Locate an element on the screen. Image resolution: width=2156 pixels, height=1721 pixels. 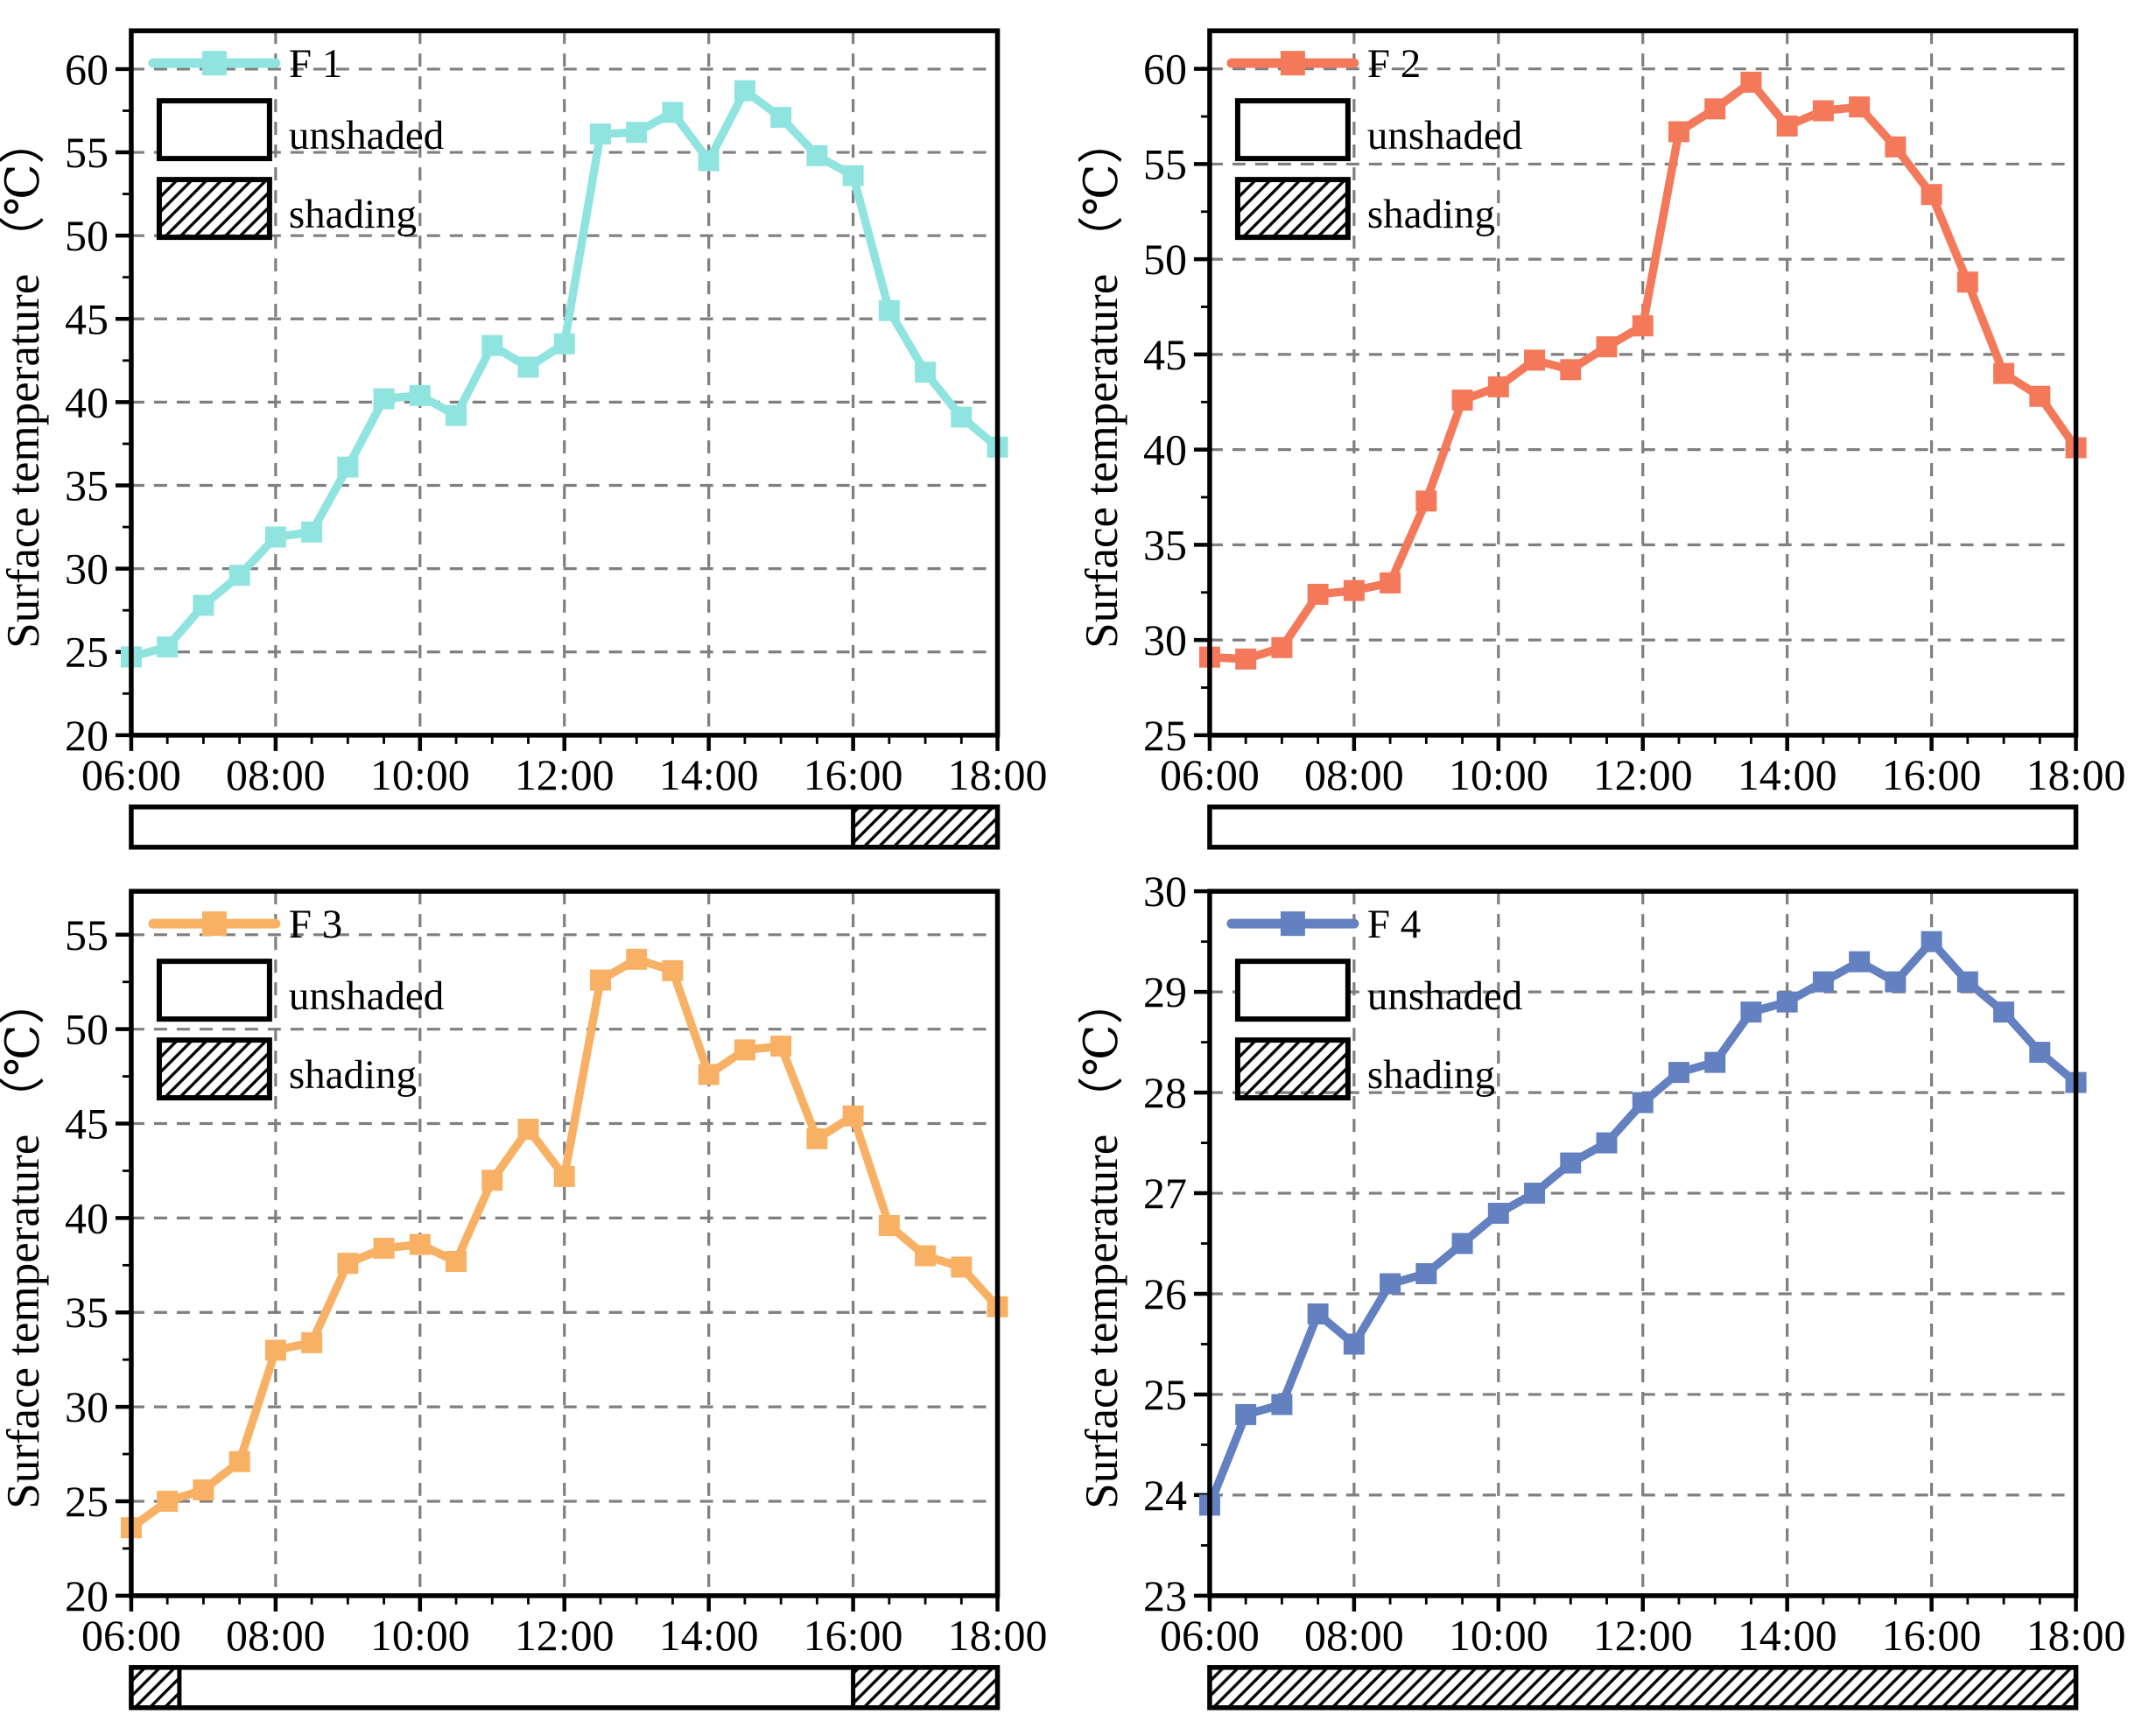
legend: F 3 unshaded shading is located at coordinates (296, 1001).